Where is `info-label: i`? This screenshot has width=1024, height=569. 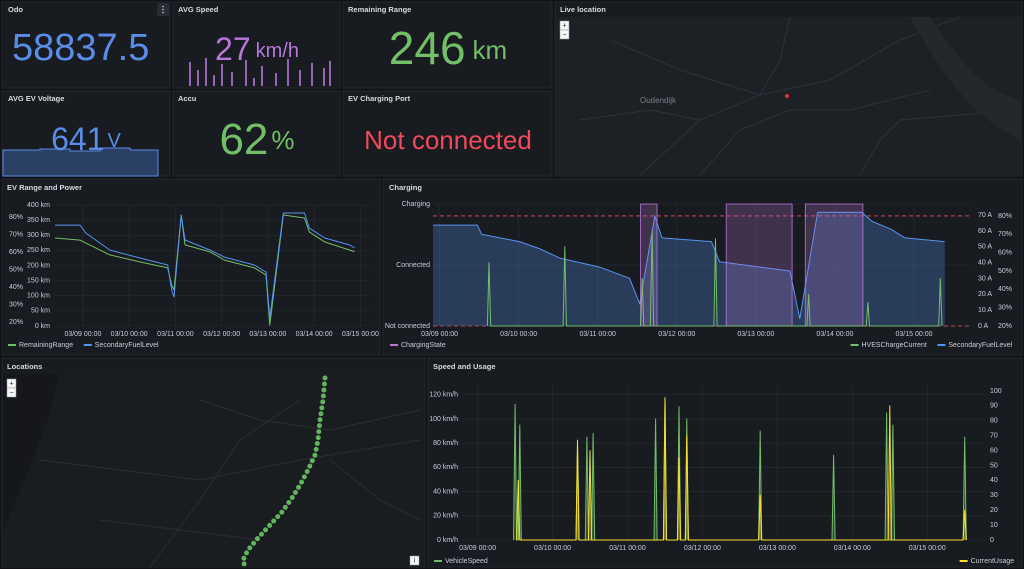
info-label: i is located at coordinates (415, 560).